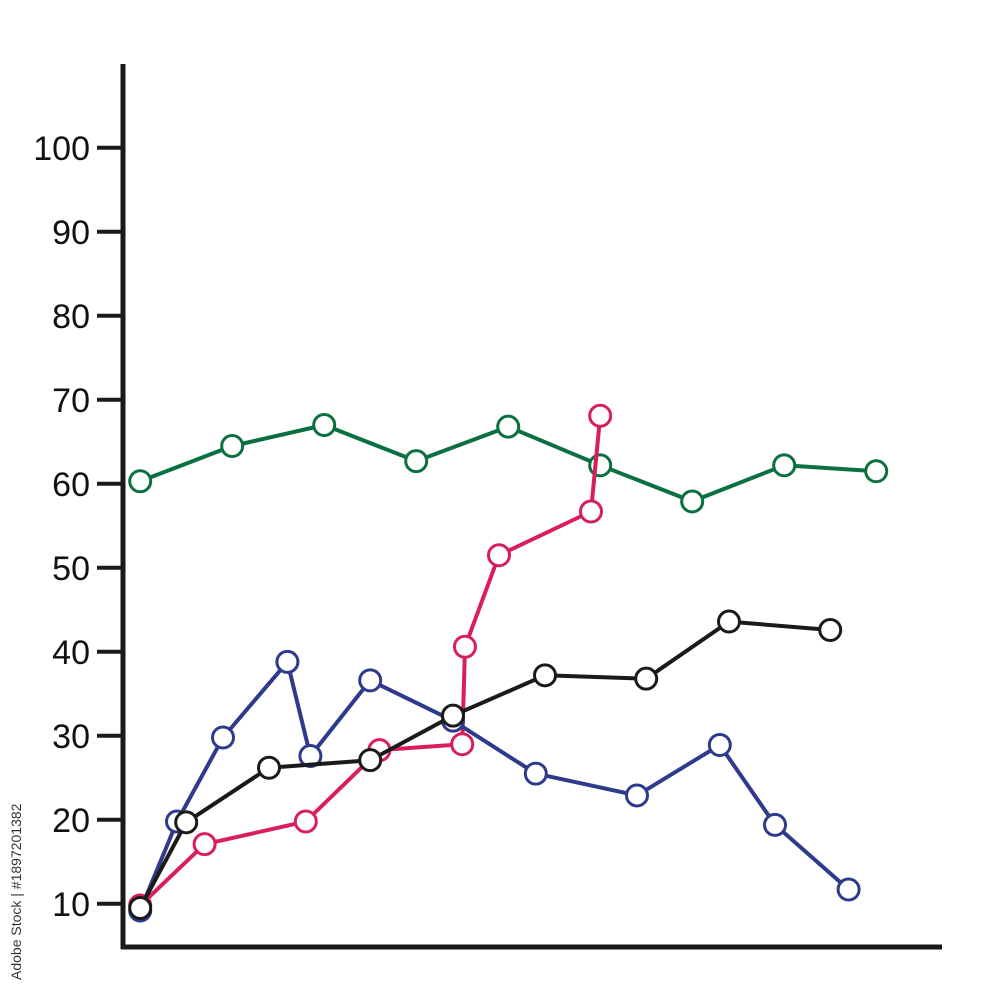 Image resolution: width=1000 pixels, height=1000 pixels. What do you see at coordinates (71, 905) in the screenshot?
I see `y-tick-label: 10` at bounding box center [71, 905].